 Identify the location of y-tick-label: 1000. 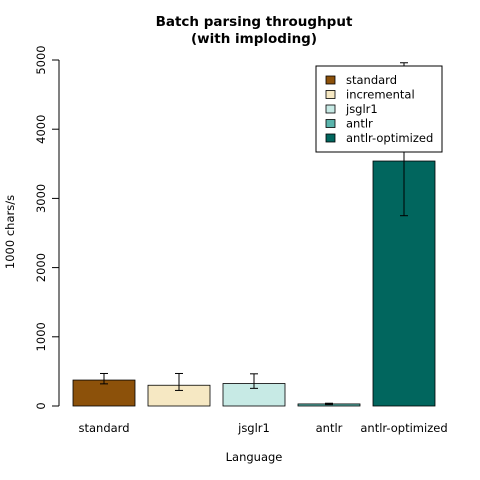
(41, 336).